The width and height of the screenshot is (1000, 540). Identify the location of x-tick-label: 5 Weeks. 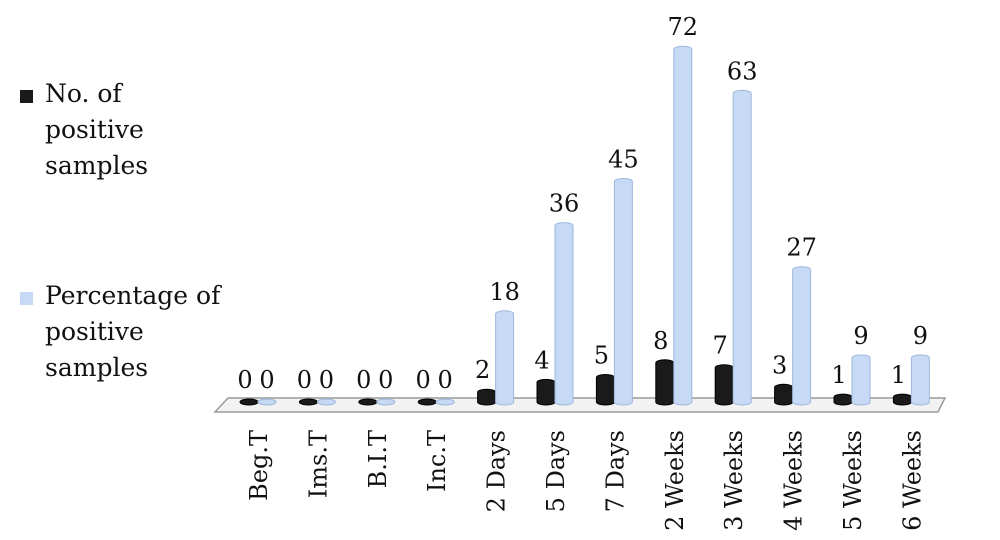
(853, 480).